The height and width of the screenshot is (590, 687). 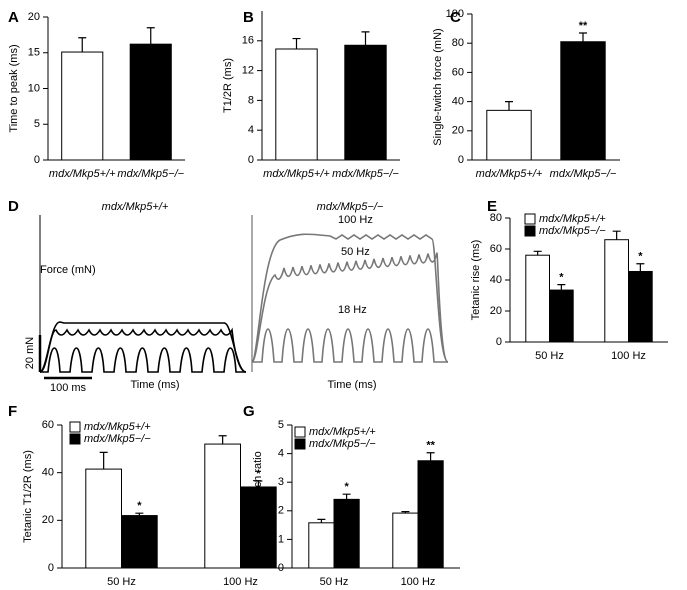 I want to click on y-tick-label: 3, so click(x=281, y=482).